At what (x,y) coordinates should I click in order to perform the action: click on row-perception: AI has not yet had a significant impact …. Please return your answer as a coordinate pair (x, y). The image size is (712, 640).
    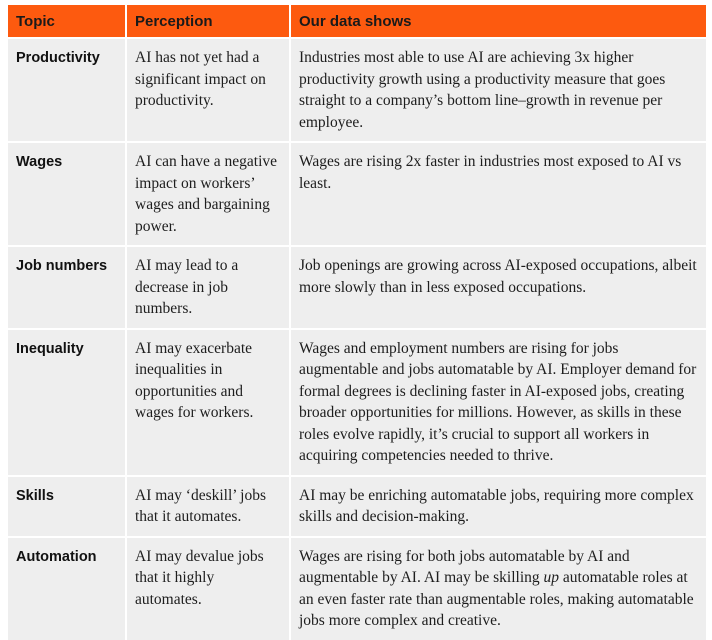
    Looking at the image, I should click on (208, 89).